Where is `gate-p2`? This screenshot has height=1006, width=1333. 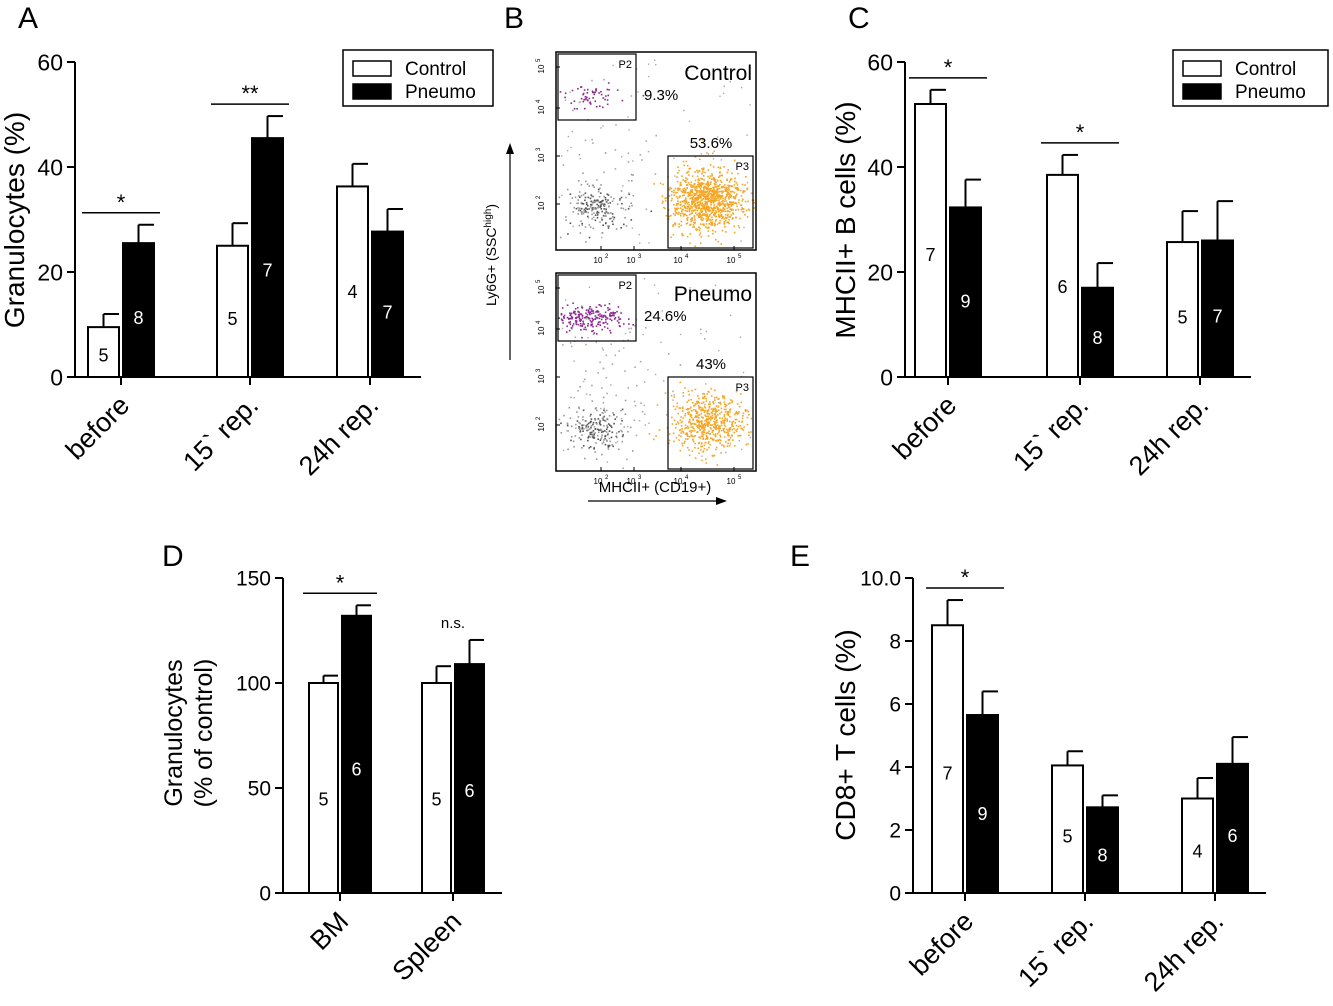 gate-p2 is located at coordinates (597, 308).